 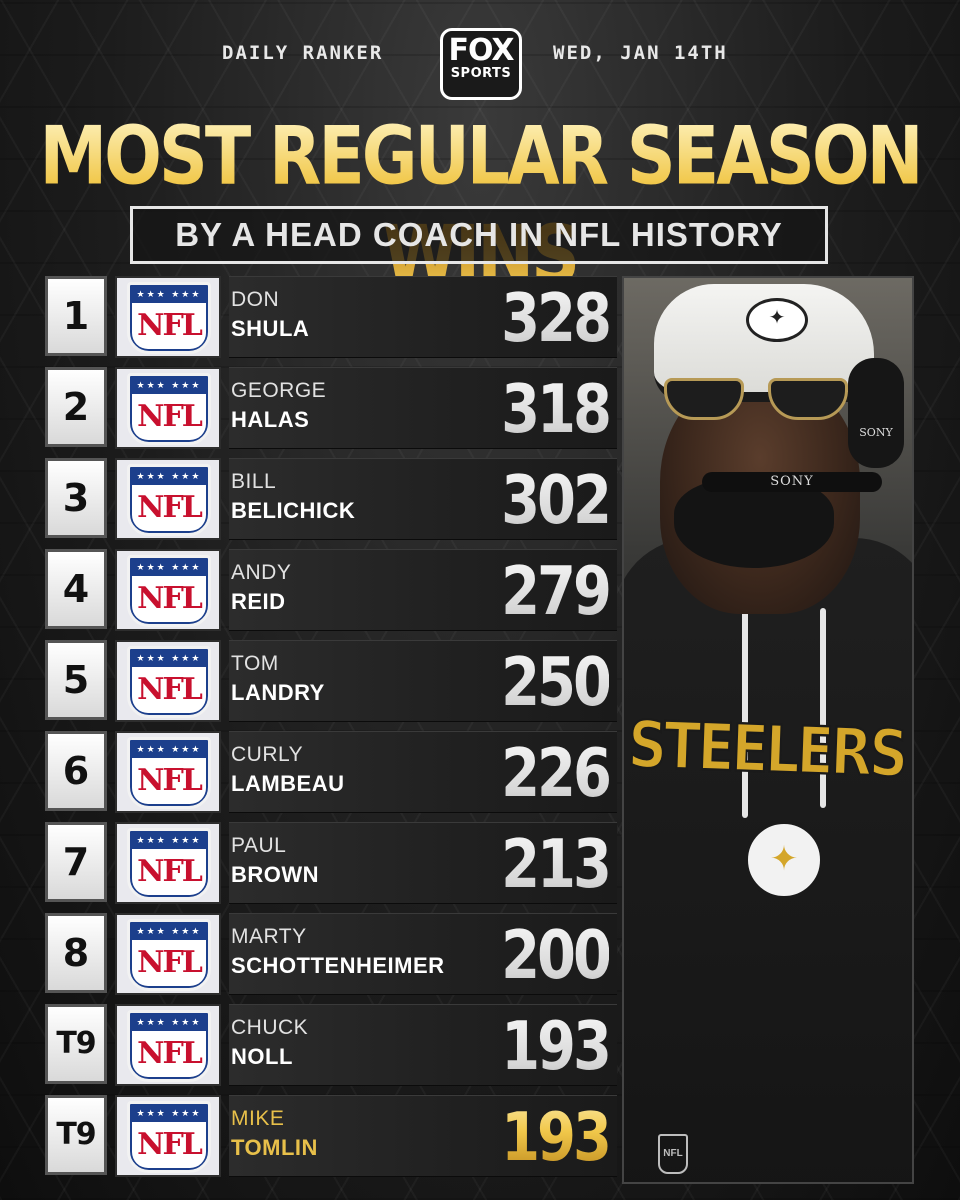 I want to click on ranking-row: 3 ★★★ ★★★ NFL BILL BELICHICK 302, so click(x=331, y=499).